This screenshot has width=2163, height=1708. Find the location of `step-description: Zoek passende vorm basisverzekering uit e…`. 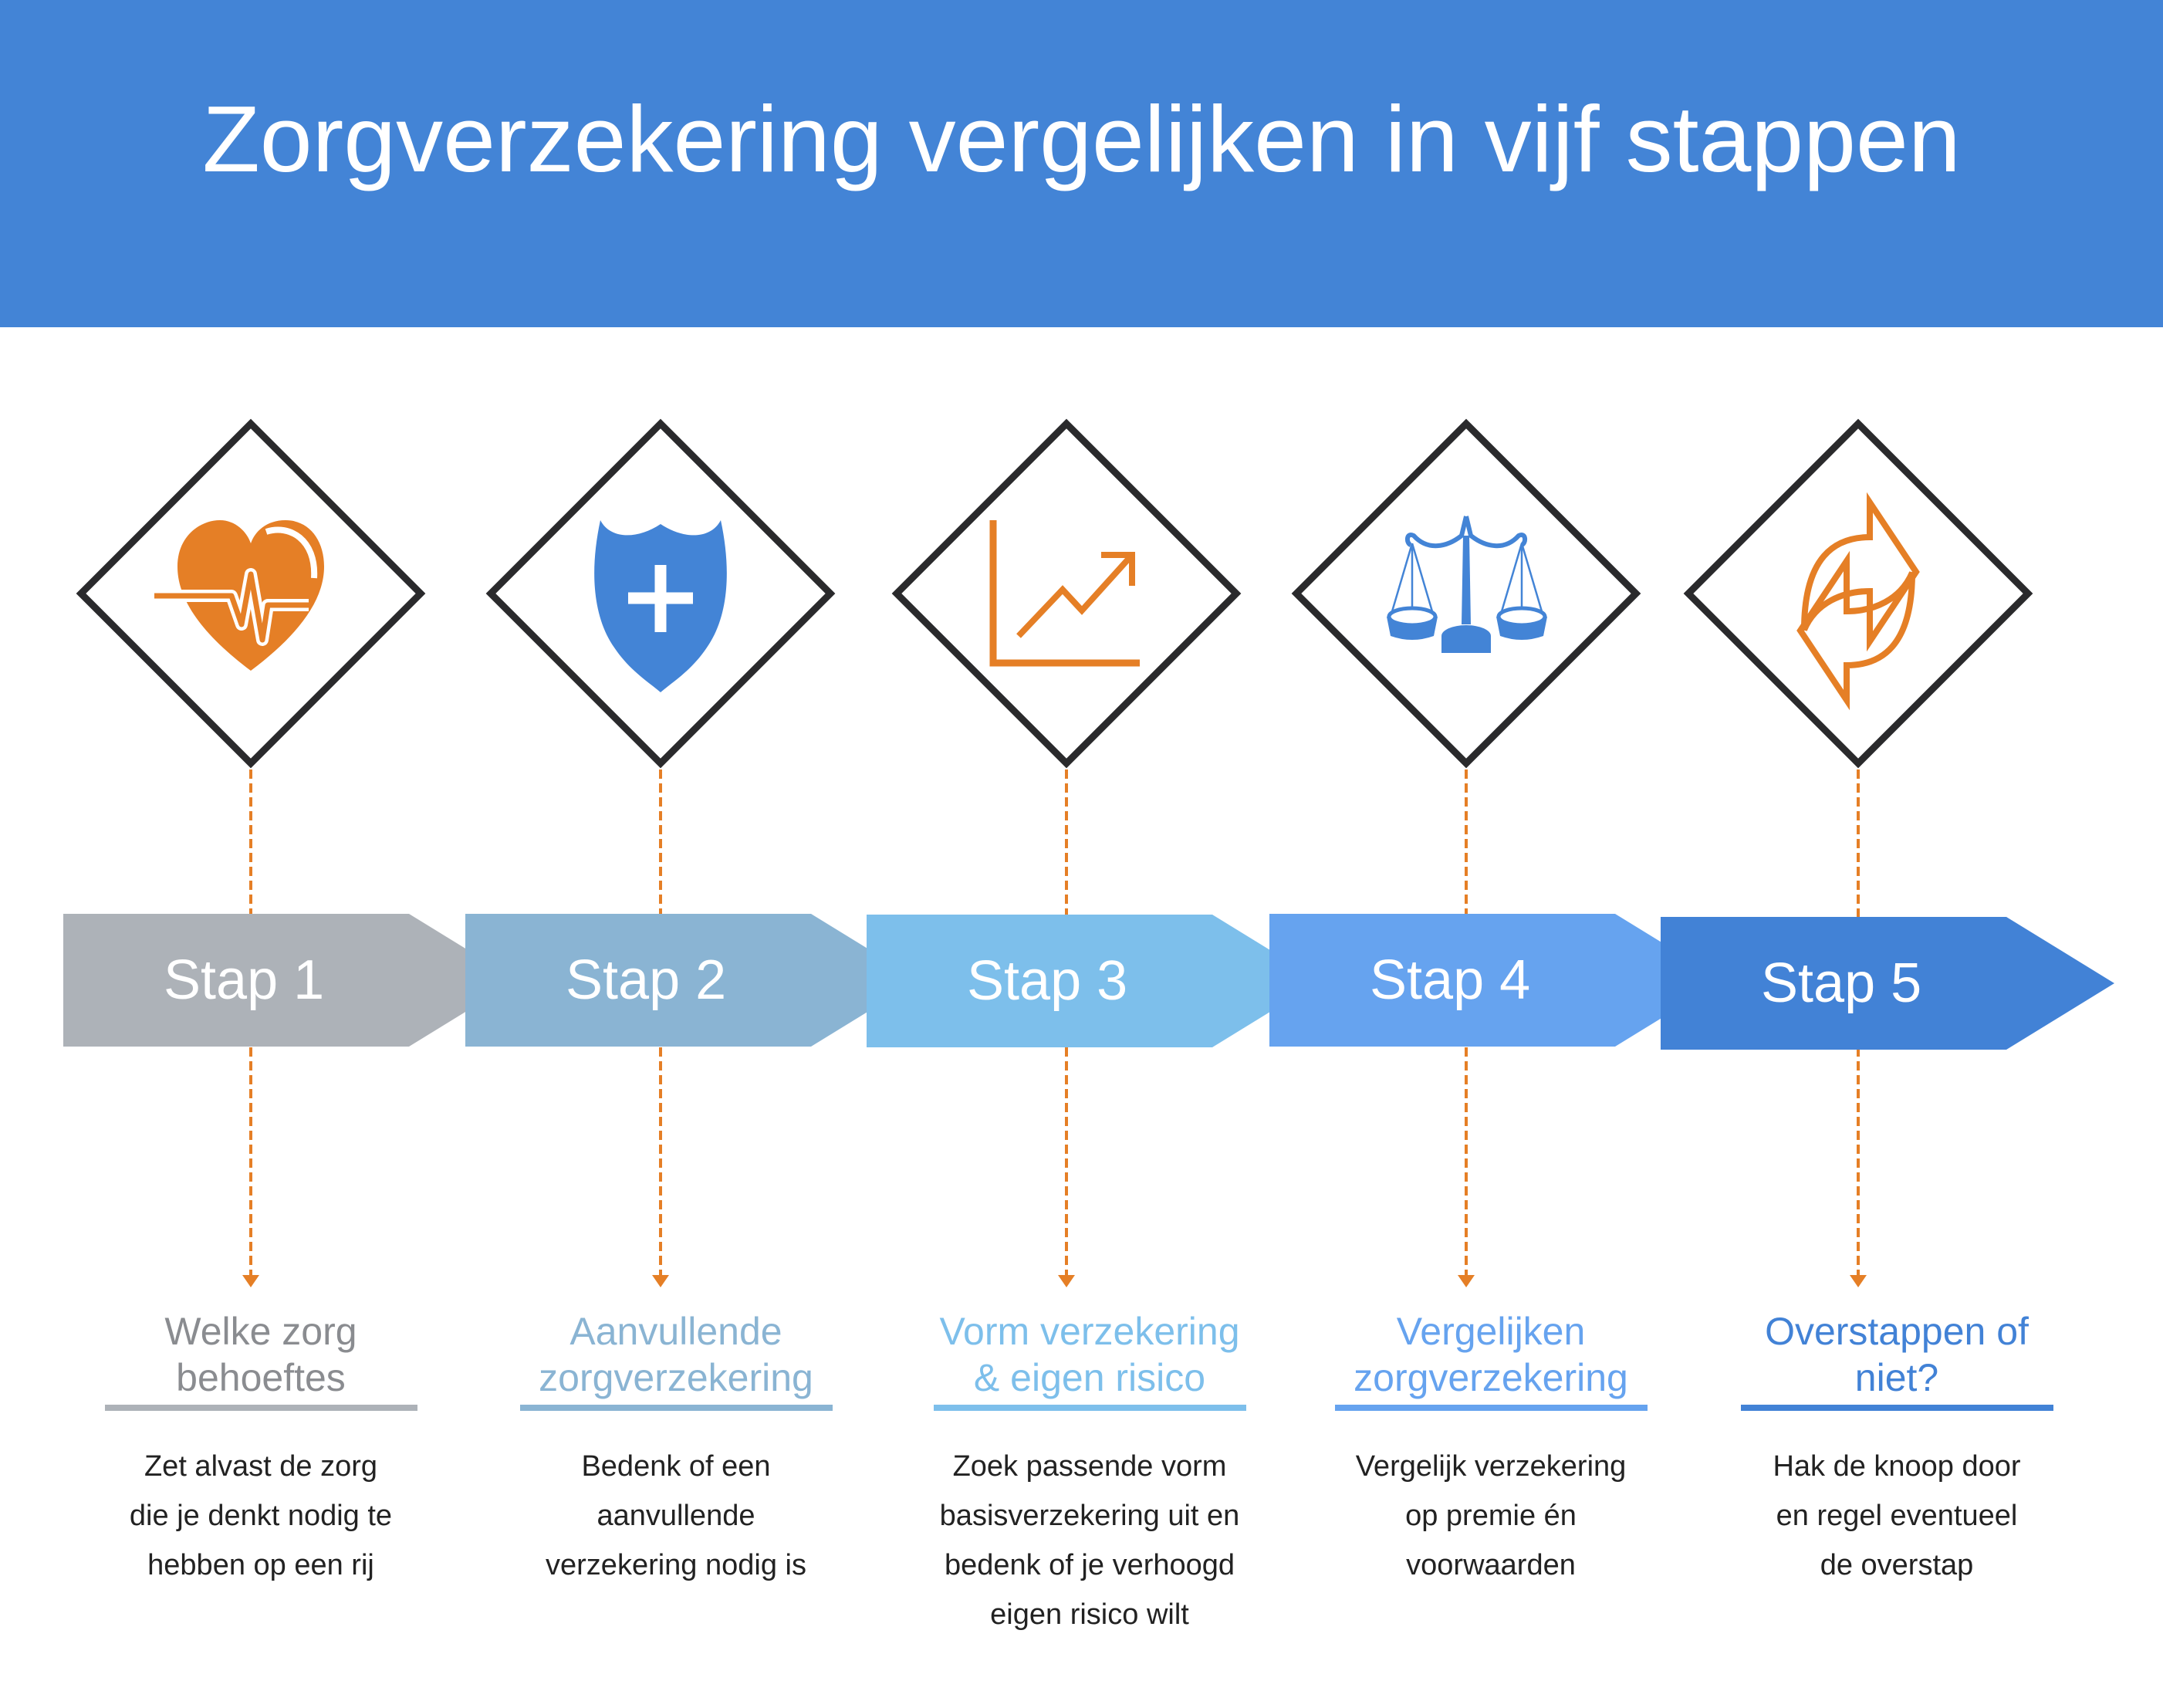

step-description: Zoek passende vorm basisverzekering uit e… is located at coordinates (1089, 1540).